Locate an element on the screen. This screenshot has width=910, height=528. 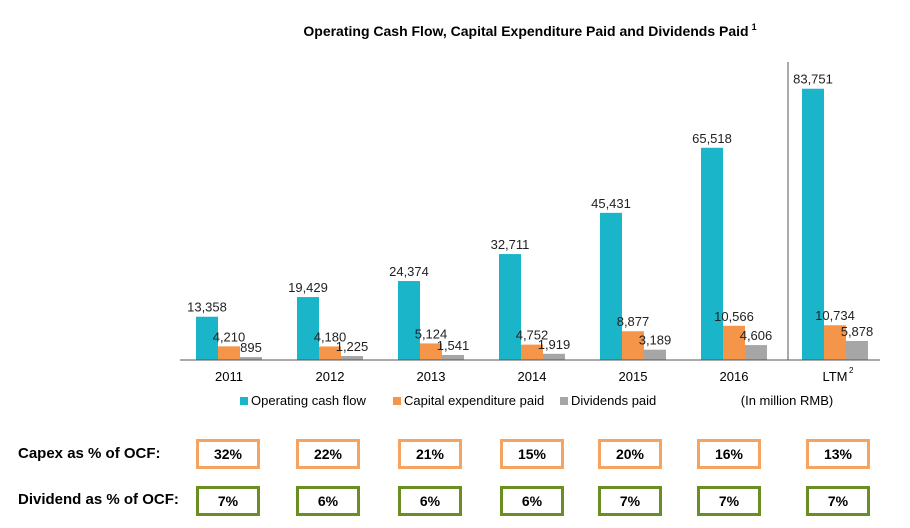
x-tick-2013: 2013 is located at coordinates (431, 376).